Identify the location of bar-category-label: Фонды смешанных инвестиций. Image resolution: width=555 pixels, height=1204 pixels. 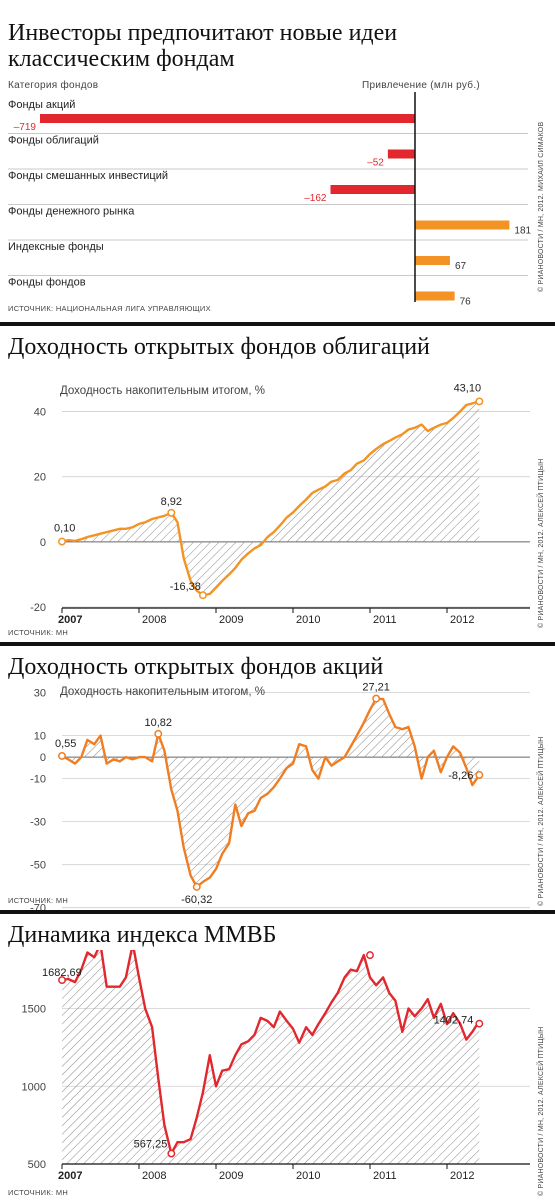
(88, 176).